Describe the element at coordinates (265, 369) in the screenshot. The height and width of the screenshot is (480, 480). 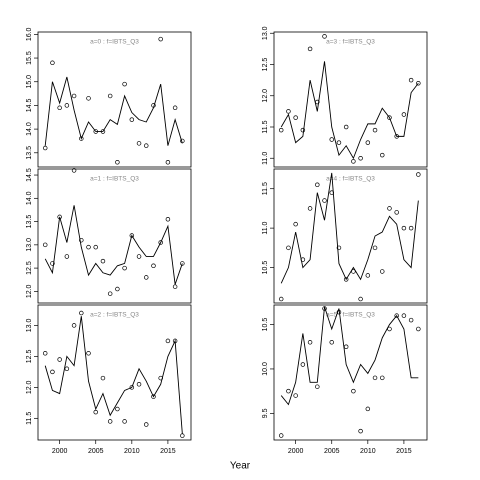
I see `y-tick-label: 10.0` at that location.